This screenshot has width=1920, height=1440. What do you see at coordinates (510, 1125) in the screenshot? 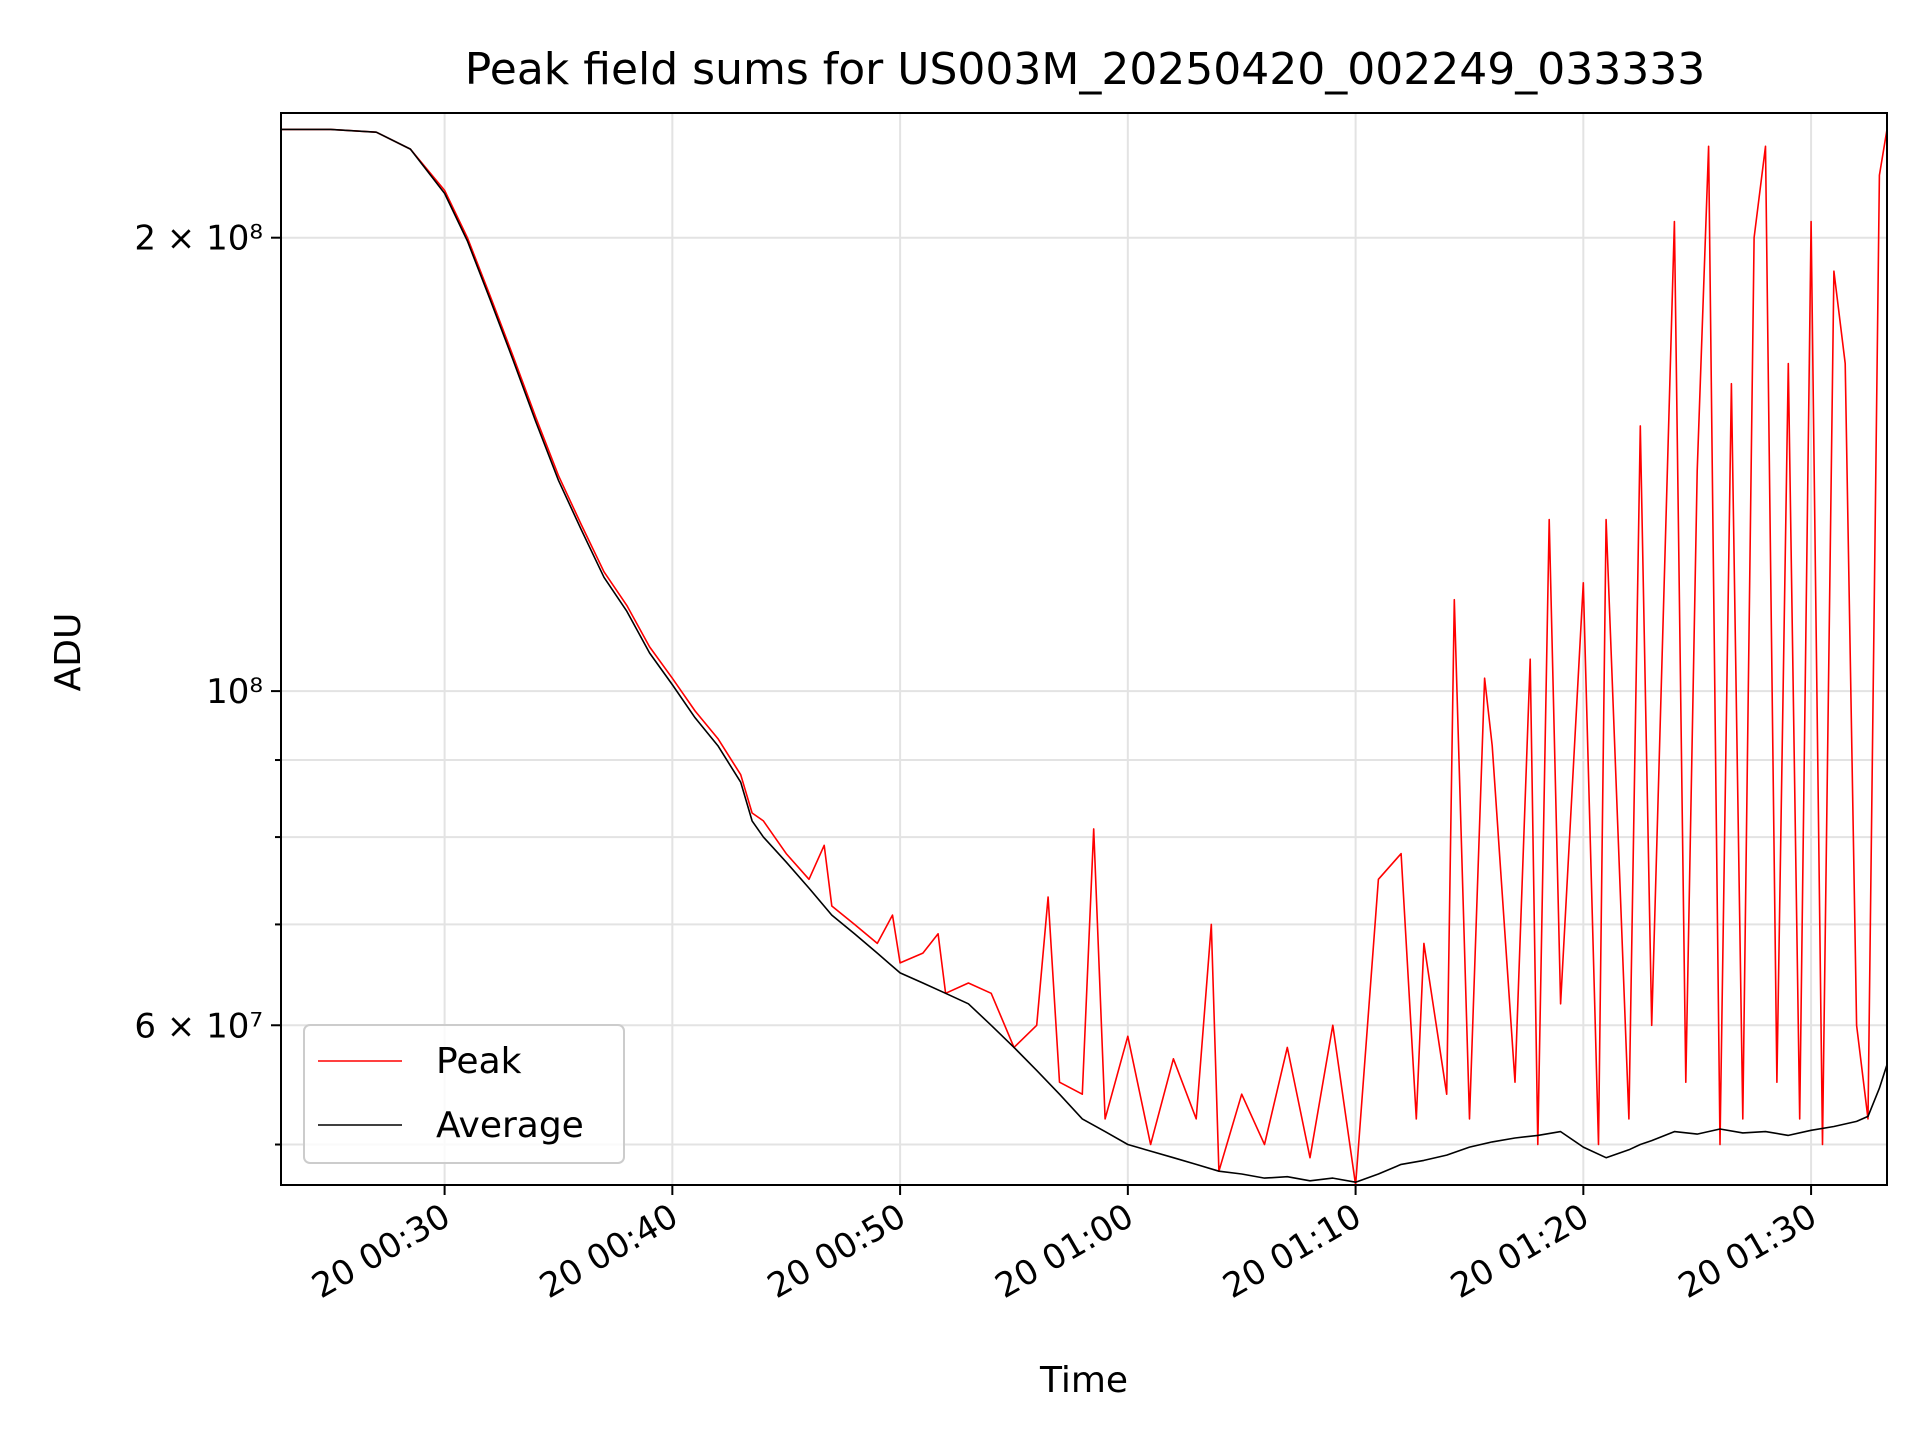
I see `legend-label-average: Average` at bounding box center [510, 1125].